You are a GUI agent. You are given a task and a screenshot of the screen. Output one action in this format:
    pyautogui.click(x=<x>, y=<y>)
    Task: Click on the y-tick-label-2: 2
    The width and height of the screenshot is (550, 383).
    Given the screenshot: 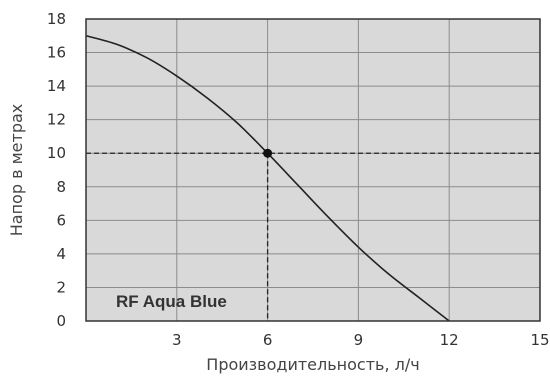 What is the action you would take?
    pyautogui.click(x=61, y=287)
    